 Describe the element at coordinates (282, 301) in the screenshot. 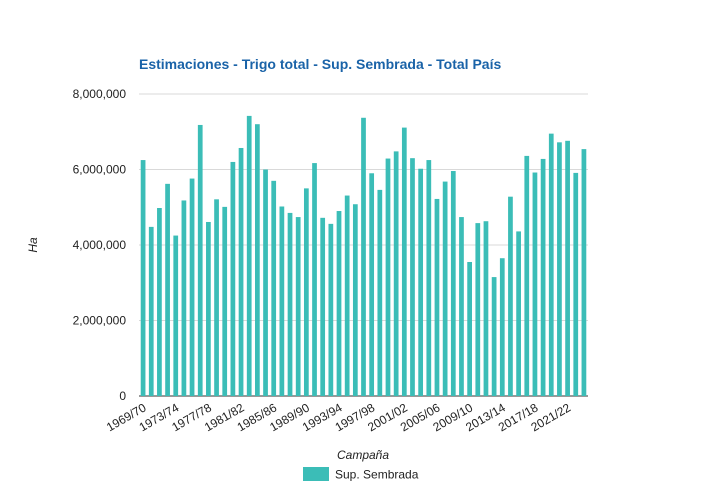

I see `bar: 1986/87` at that location.